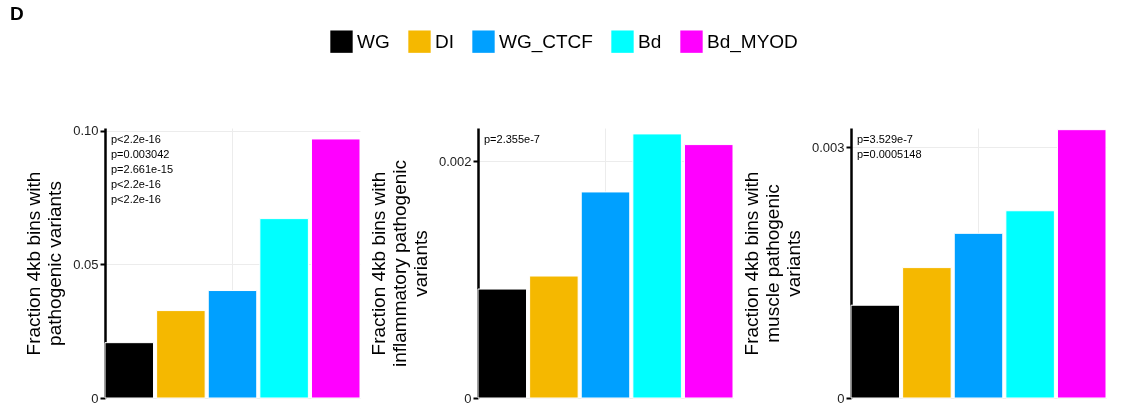 Image resolution: width=1133 pixels, height=417 pixels. I want to click on y-tick-label: 0.10, so click(86, 131).